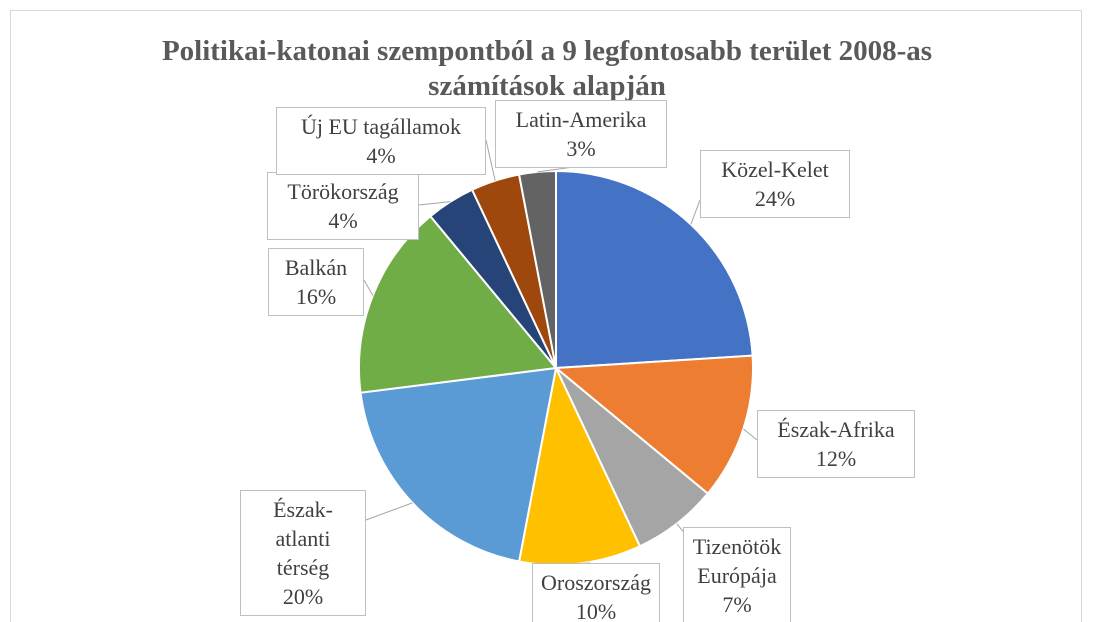  I want to click on label-name: Latin-Amerika, so click(581, 119).